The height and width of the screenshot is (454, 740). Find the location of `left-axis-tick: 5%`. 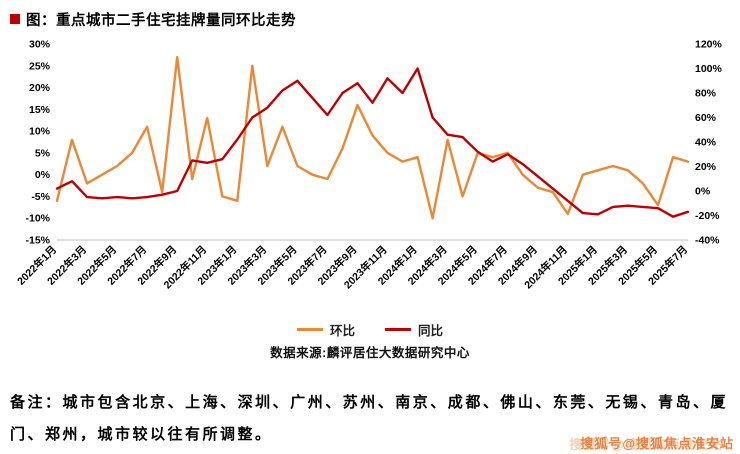

left-axis-tick: 5% is located at coordinates (43, 153).